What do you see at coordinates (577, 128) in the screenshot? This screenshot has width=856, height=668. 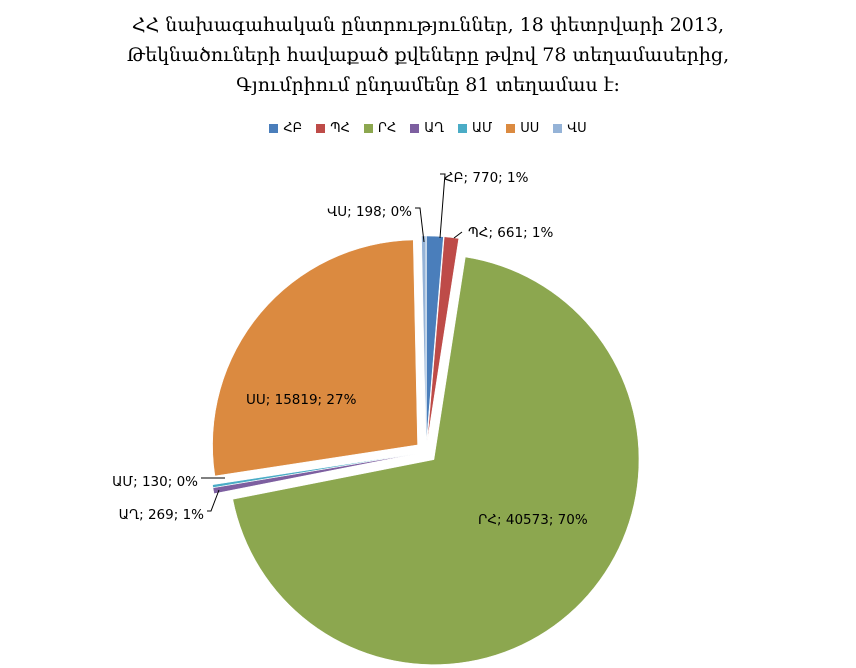 I see `legend-label-6: ՎՍ` at bounding box center [577, 128].